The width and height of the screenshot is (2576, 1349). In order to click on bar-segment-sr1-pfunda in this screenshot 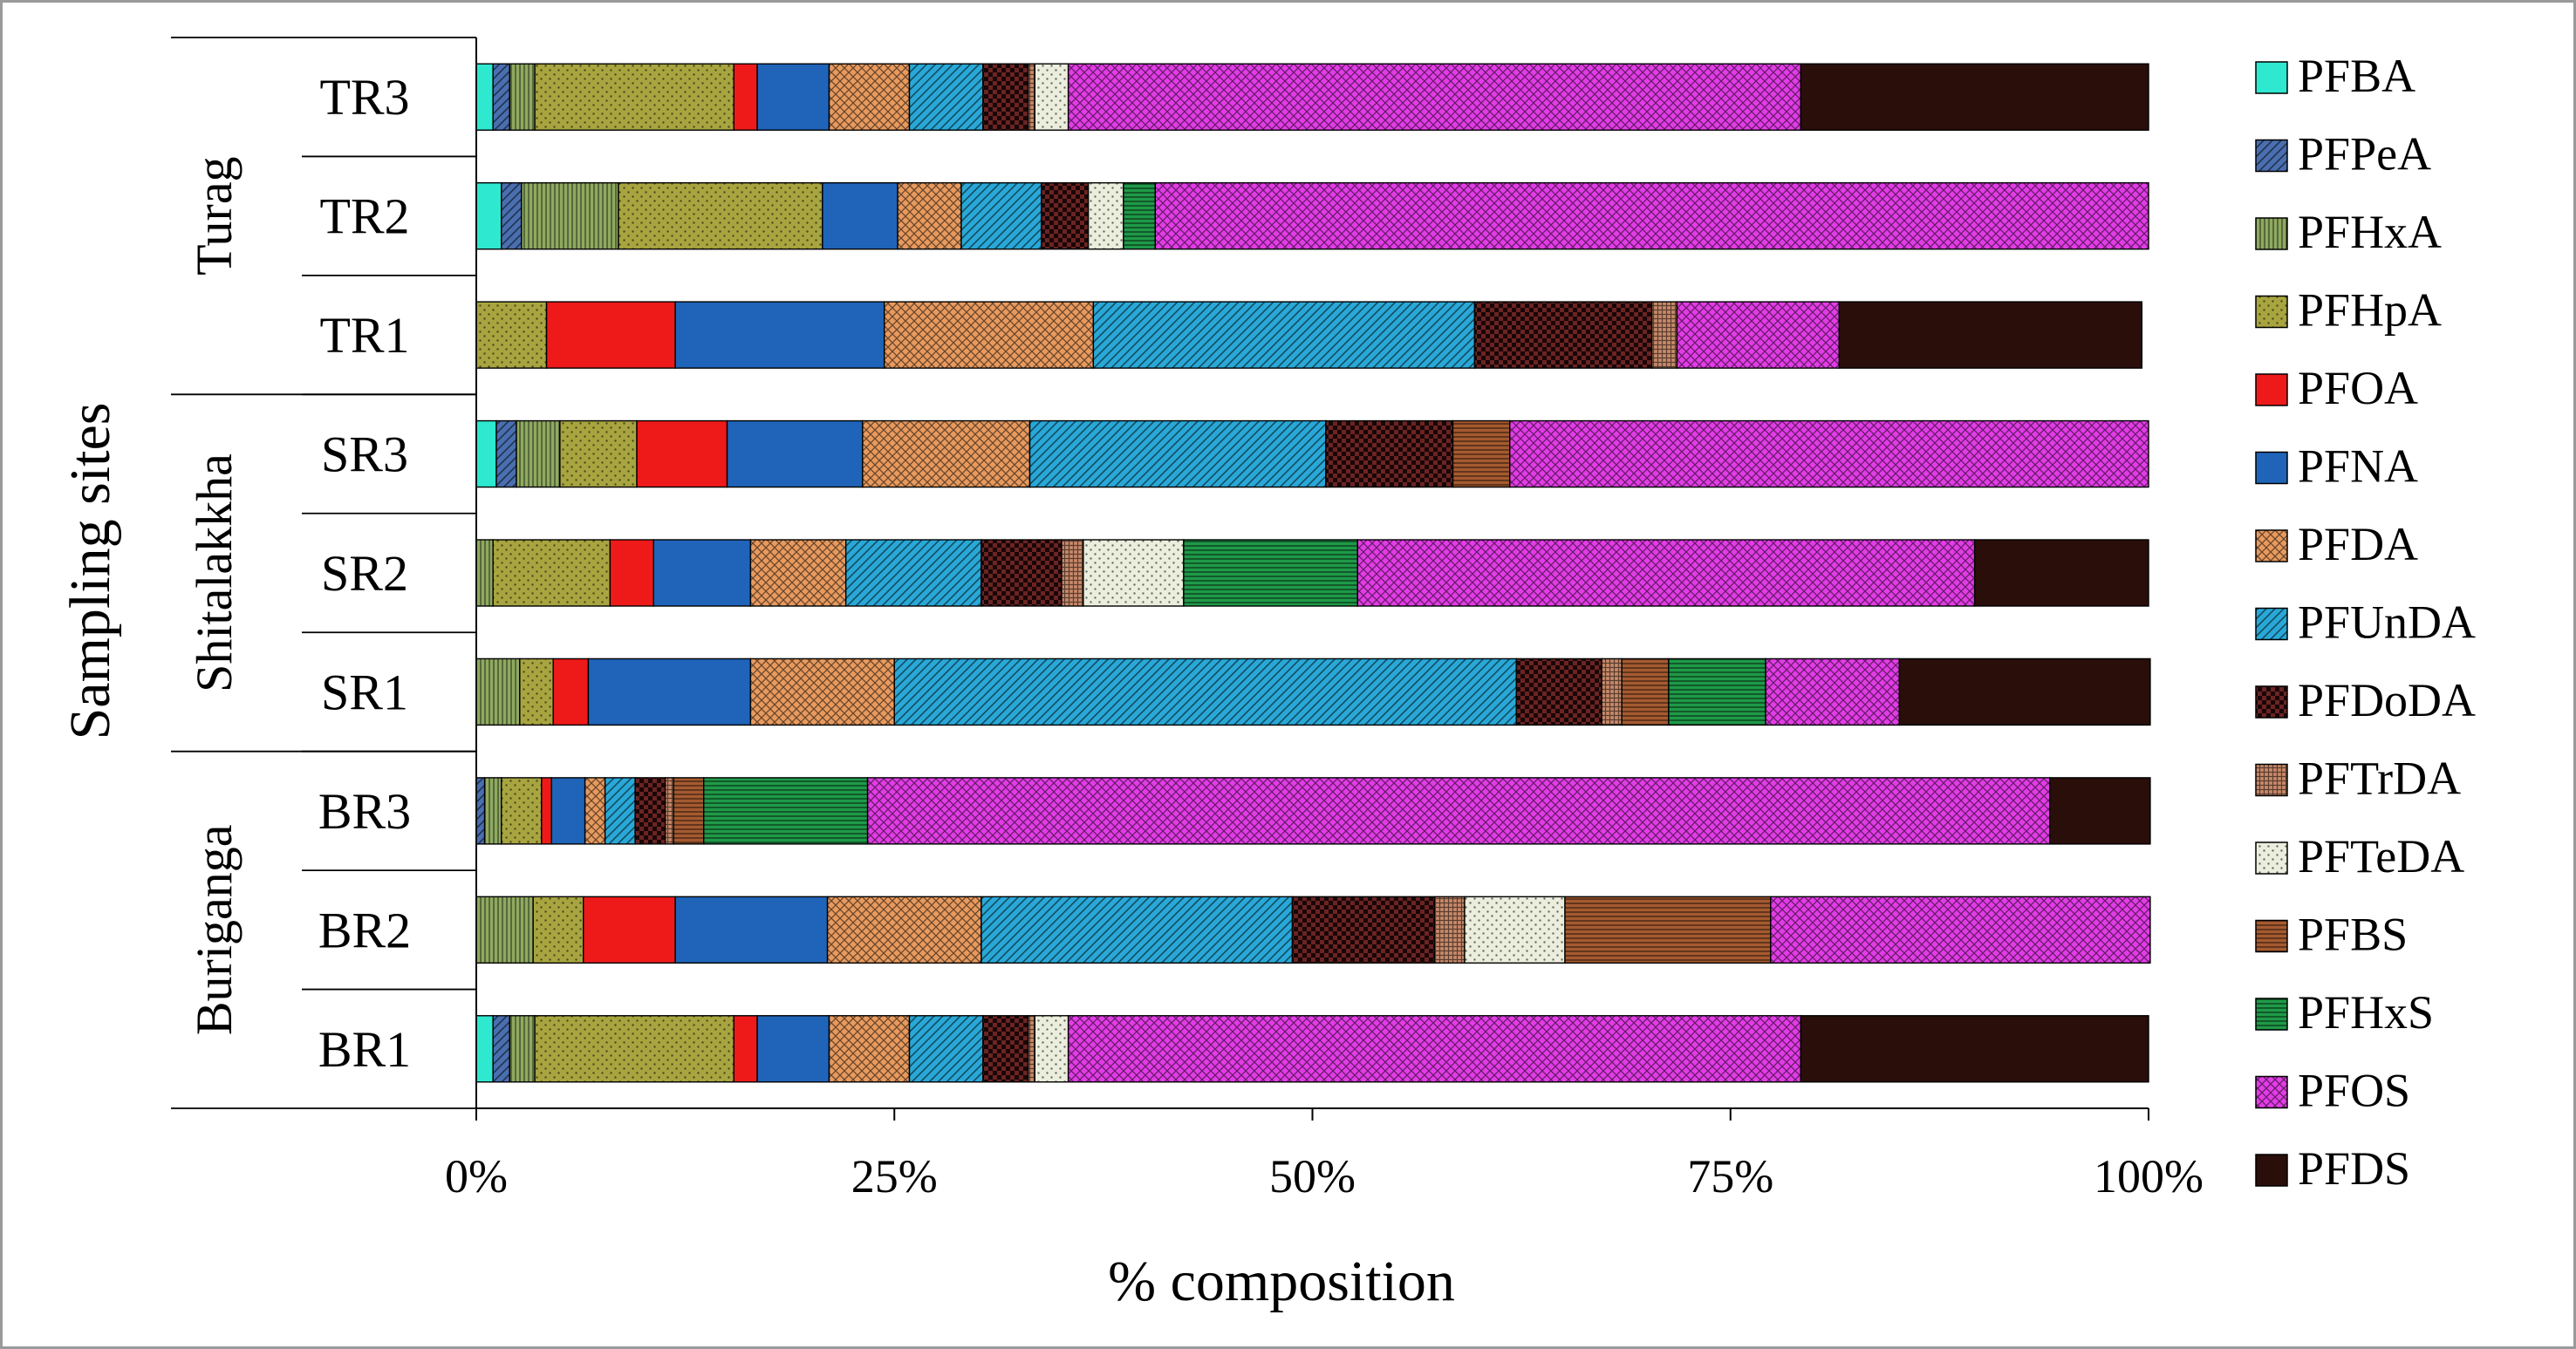, I will do `click(1205, 691)`.